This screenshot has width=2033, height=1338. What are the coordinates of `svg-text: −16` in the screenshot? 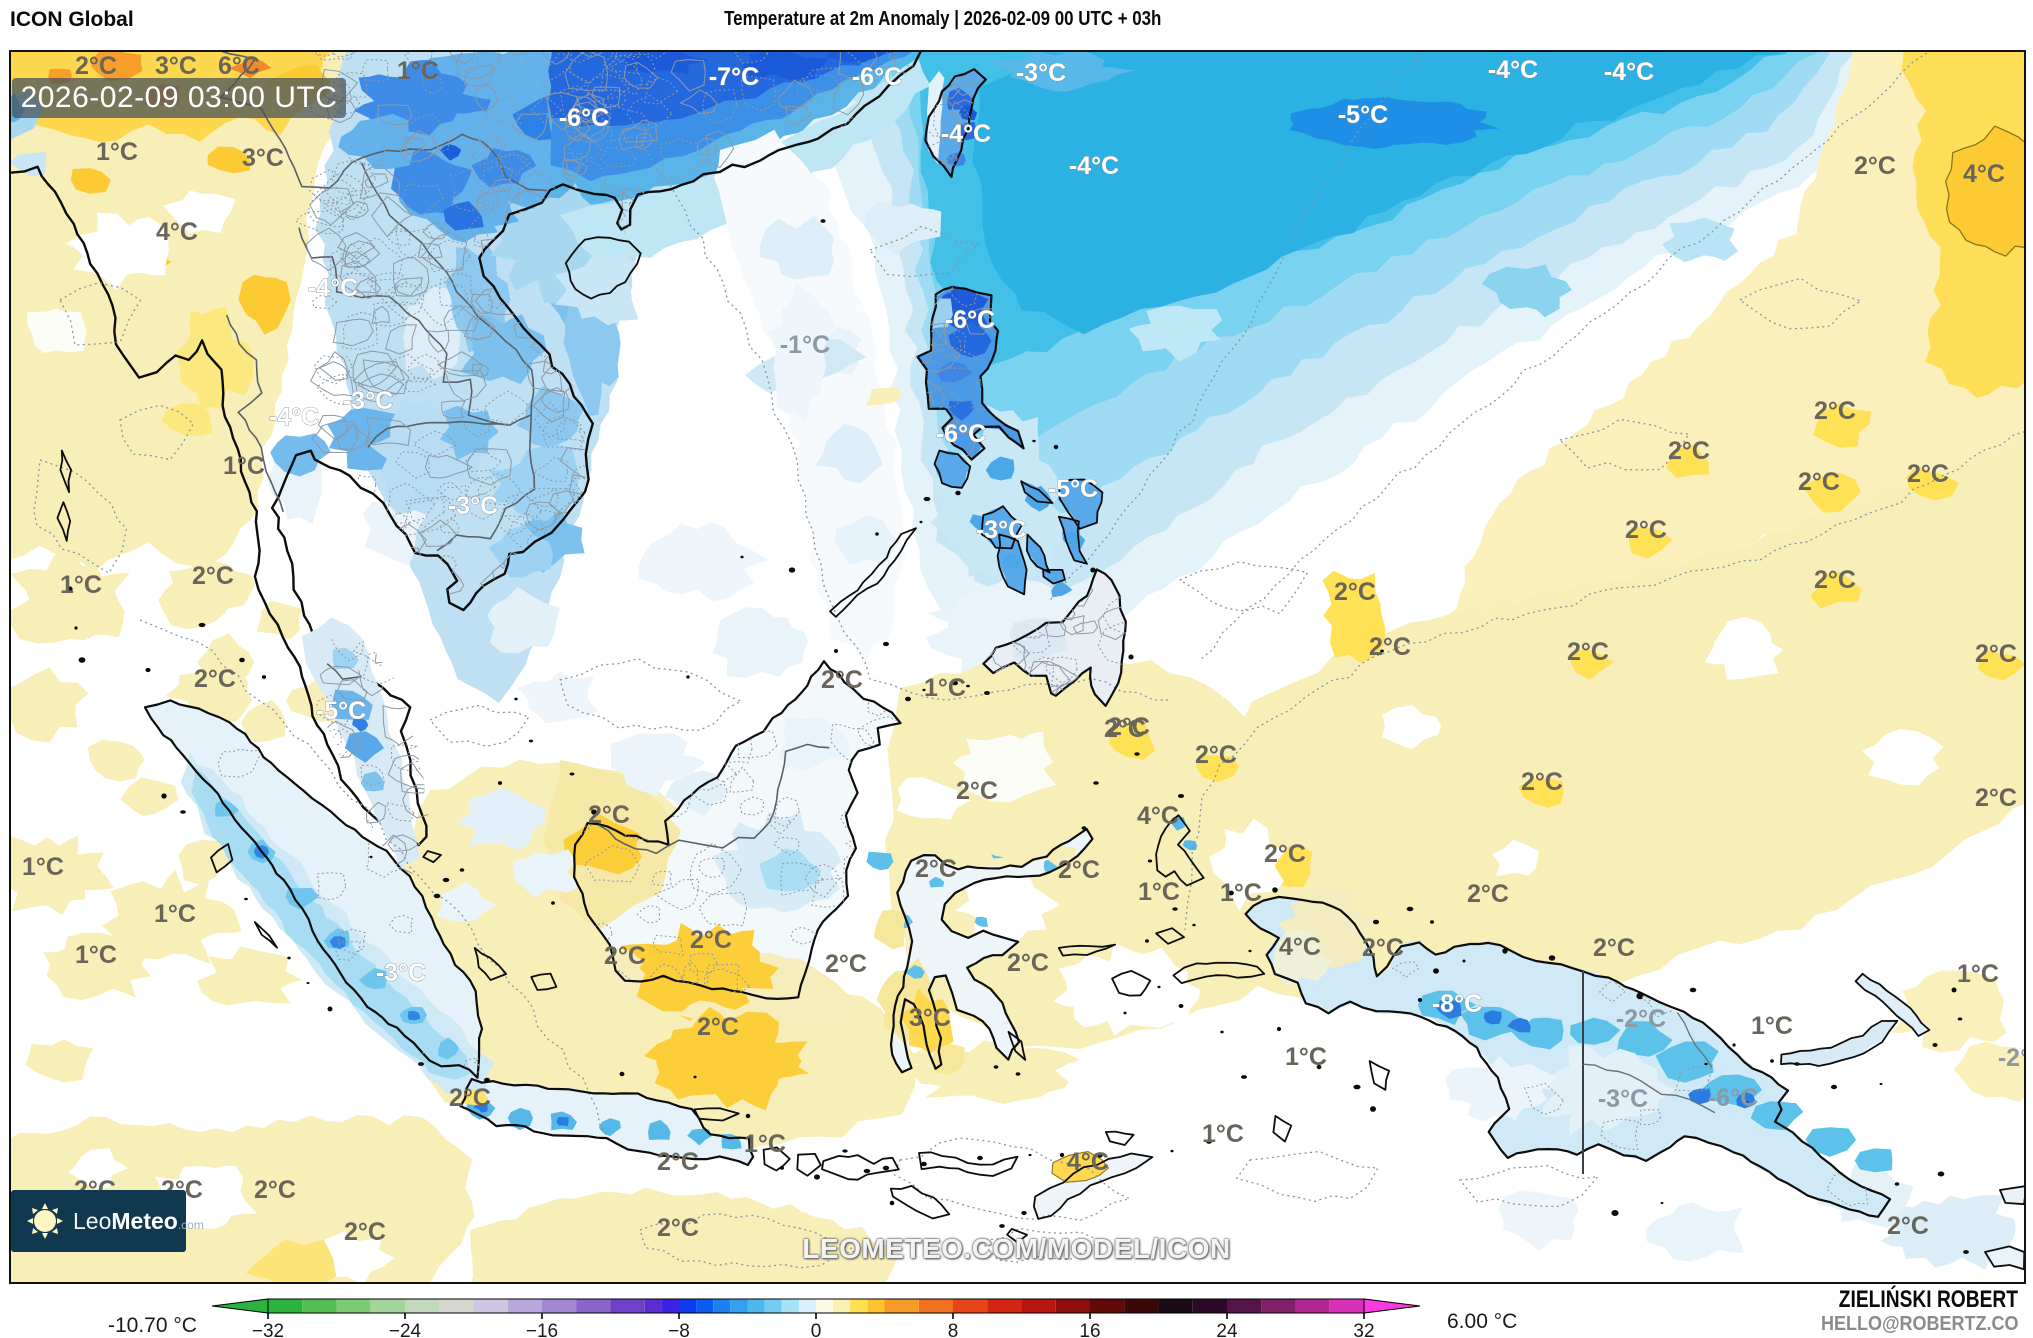 It's located at (542, 1329).